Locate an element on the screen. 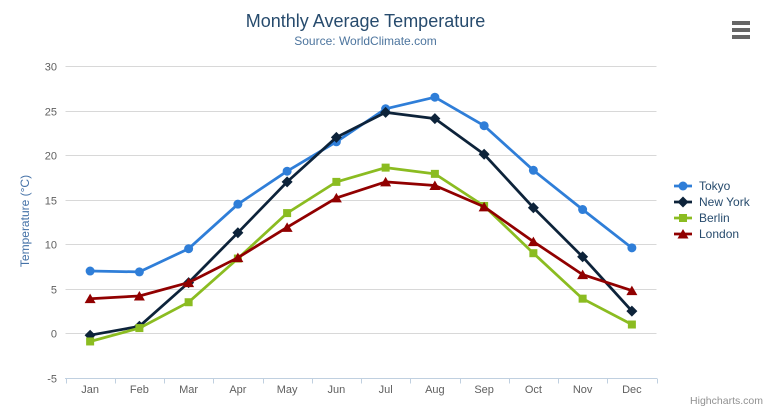  xaxis-tick-label: Feb is located at coordinates (139, 390).